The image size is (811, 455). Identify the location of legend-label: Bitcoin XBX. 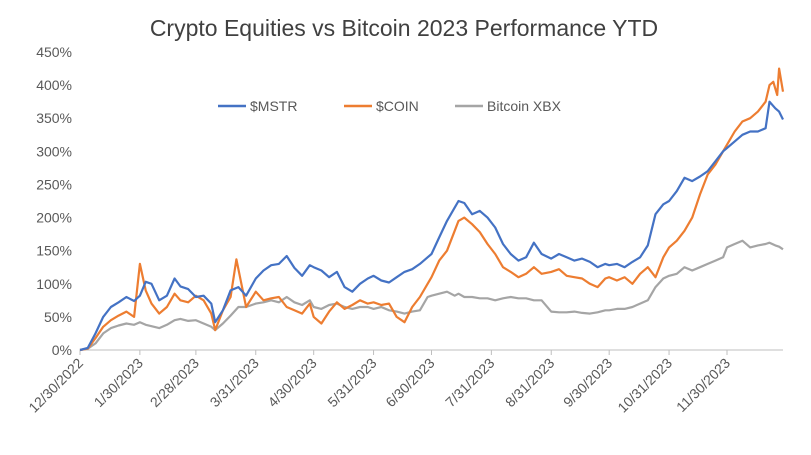
(524, 106).